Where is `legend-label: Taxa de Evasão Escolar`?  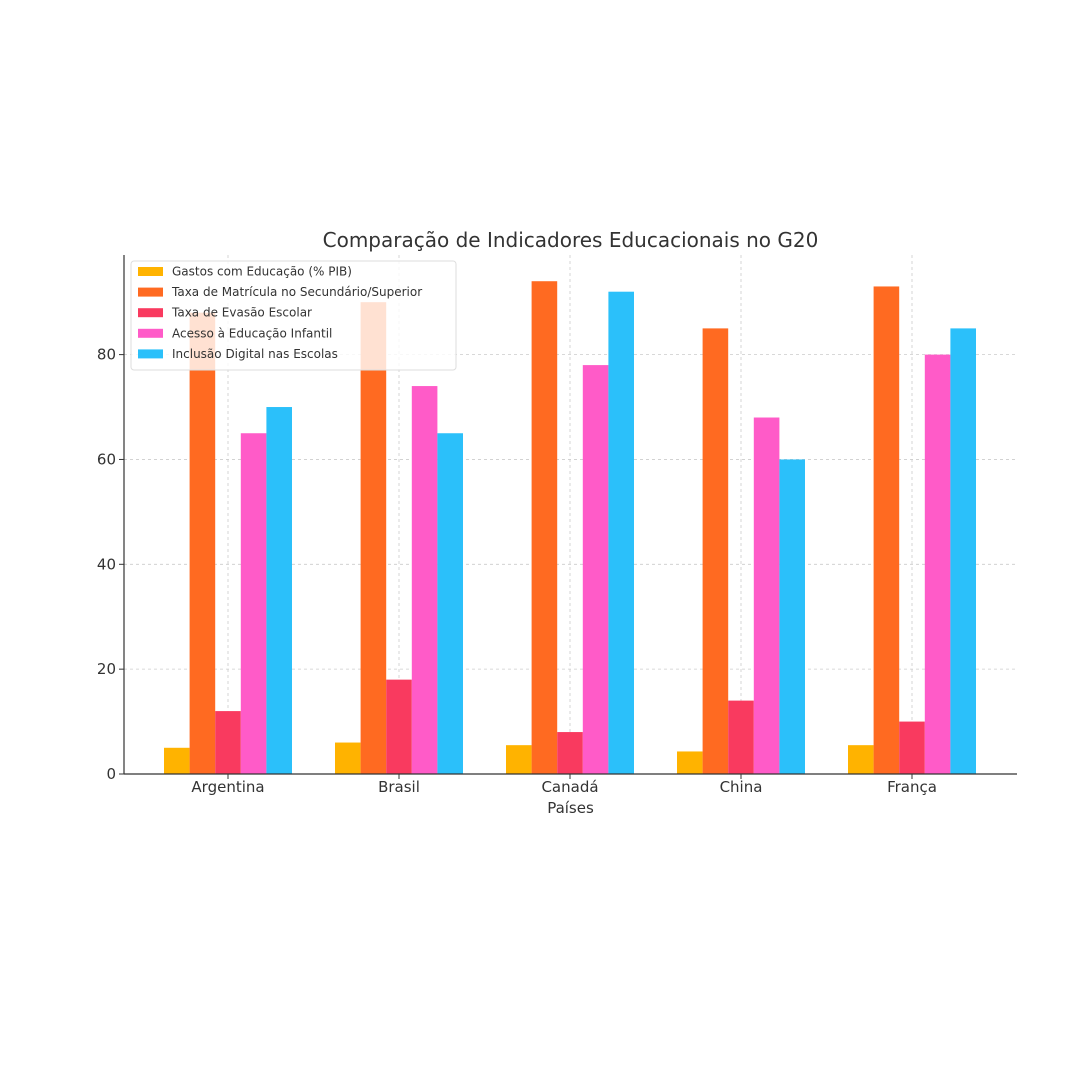
legend-label: Taxa de Evasão Escolar is located at coordinates (241, 313).